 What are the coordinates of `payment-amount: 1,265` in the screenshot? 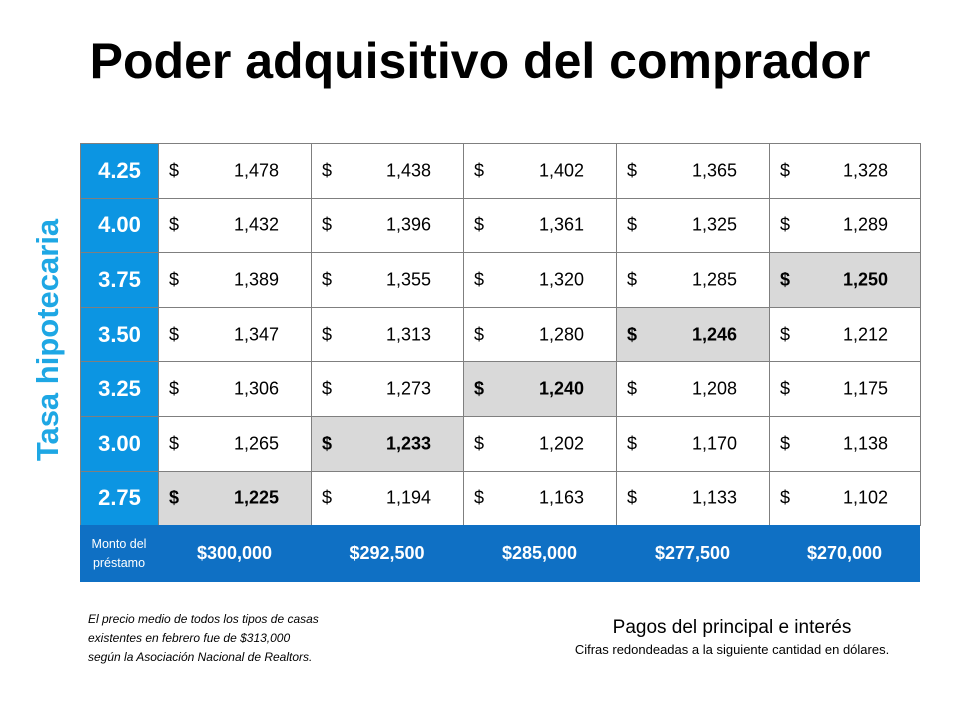 It's located at (256, 443).